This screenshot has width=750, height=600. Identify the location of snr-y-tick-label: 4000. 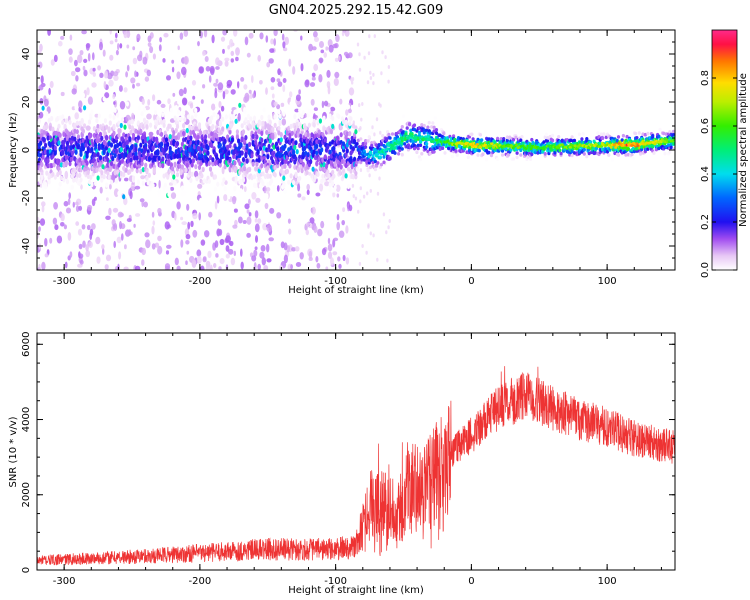
(26, 419).